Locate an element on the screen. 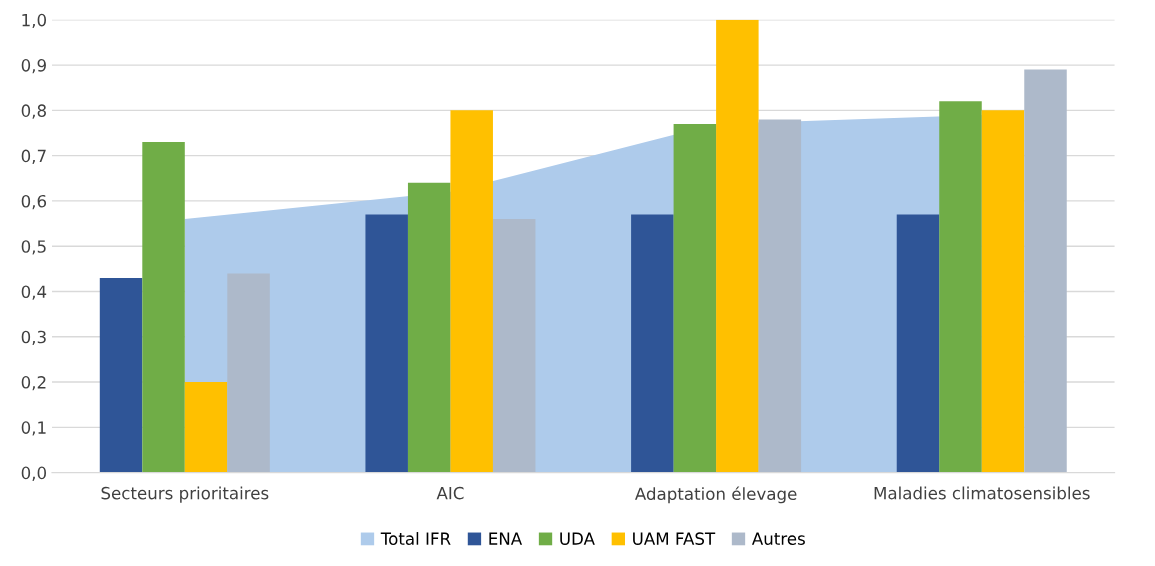 This screenshot has width=1155, height=566. x-tick-label: AIC is located at coordinates (450, 493).